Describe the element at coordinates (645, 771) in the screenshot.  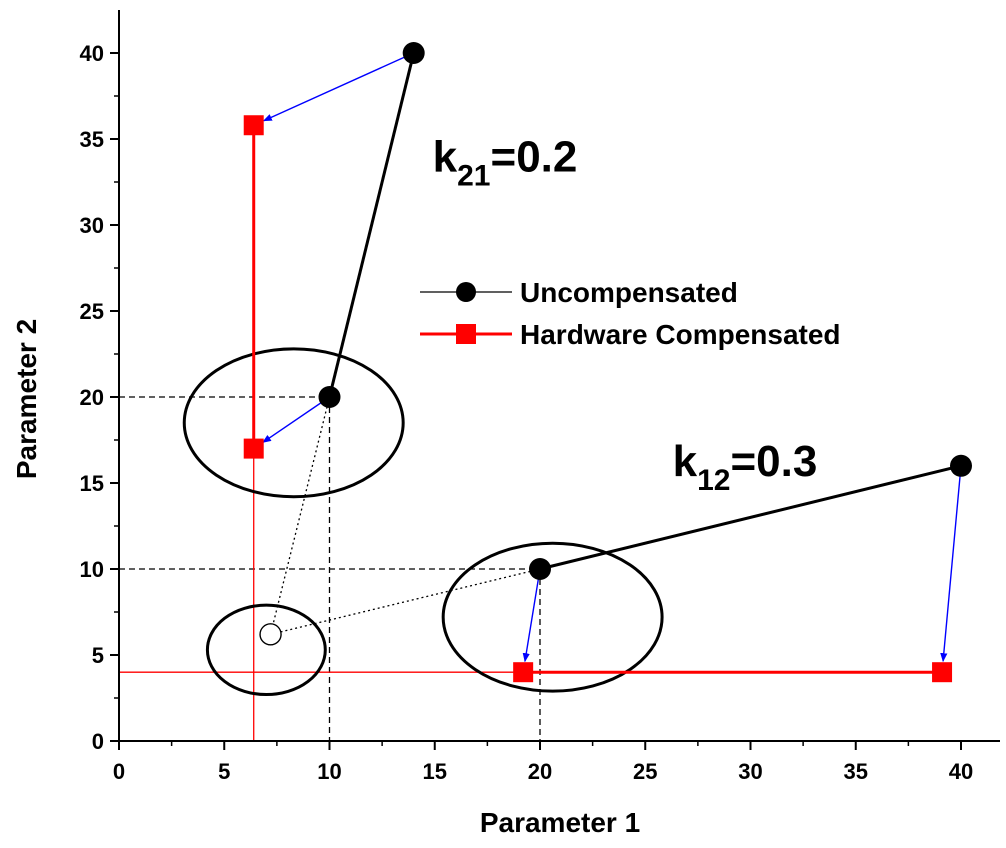
I see `x-tick-label-5: 25` at that location.